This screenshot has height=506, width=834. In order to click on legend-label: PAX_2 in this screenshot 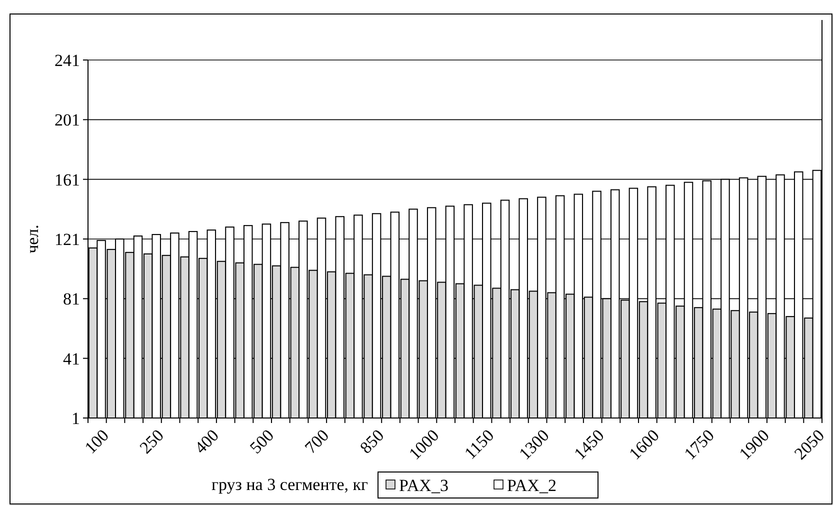, I will do `click(531, 485)`.